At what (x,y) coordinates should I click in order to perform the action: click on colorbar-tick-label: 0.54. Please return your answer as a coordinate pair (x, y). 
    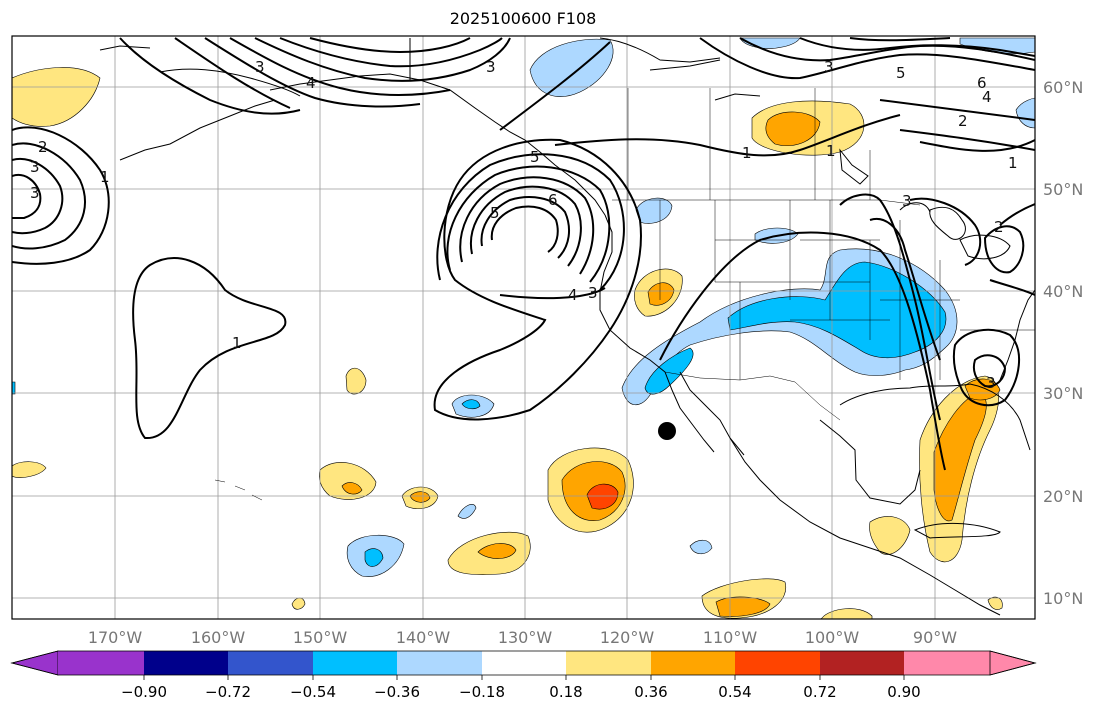
    Looking at the image, I should click on (734, 692).